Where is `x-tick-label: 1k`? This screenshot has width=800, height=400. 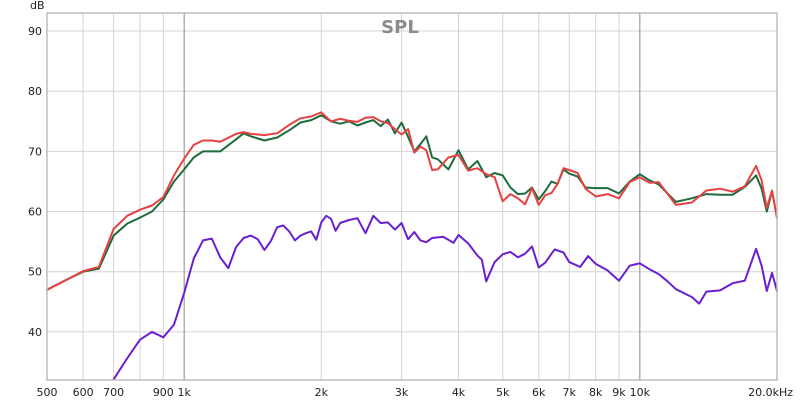 x-tick-label: 1k is located at coordinates (184, 392).